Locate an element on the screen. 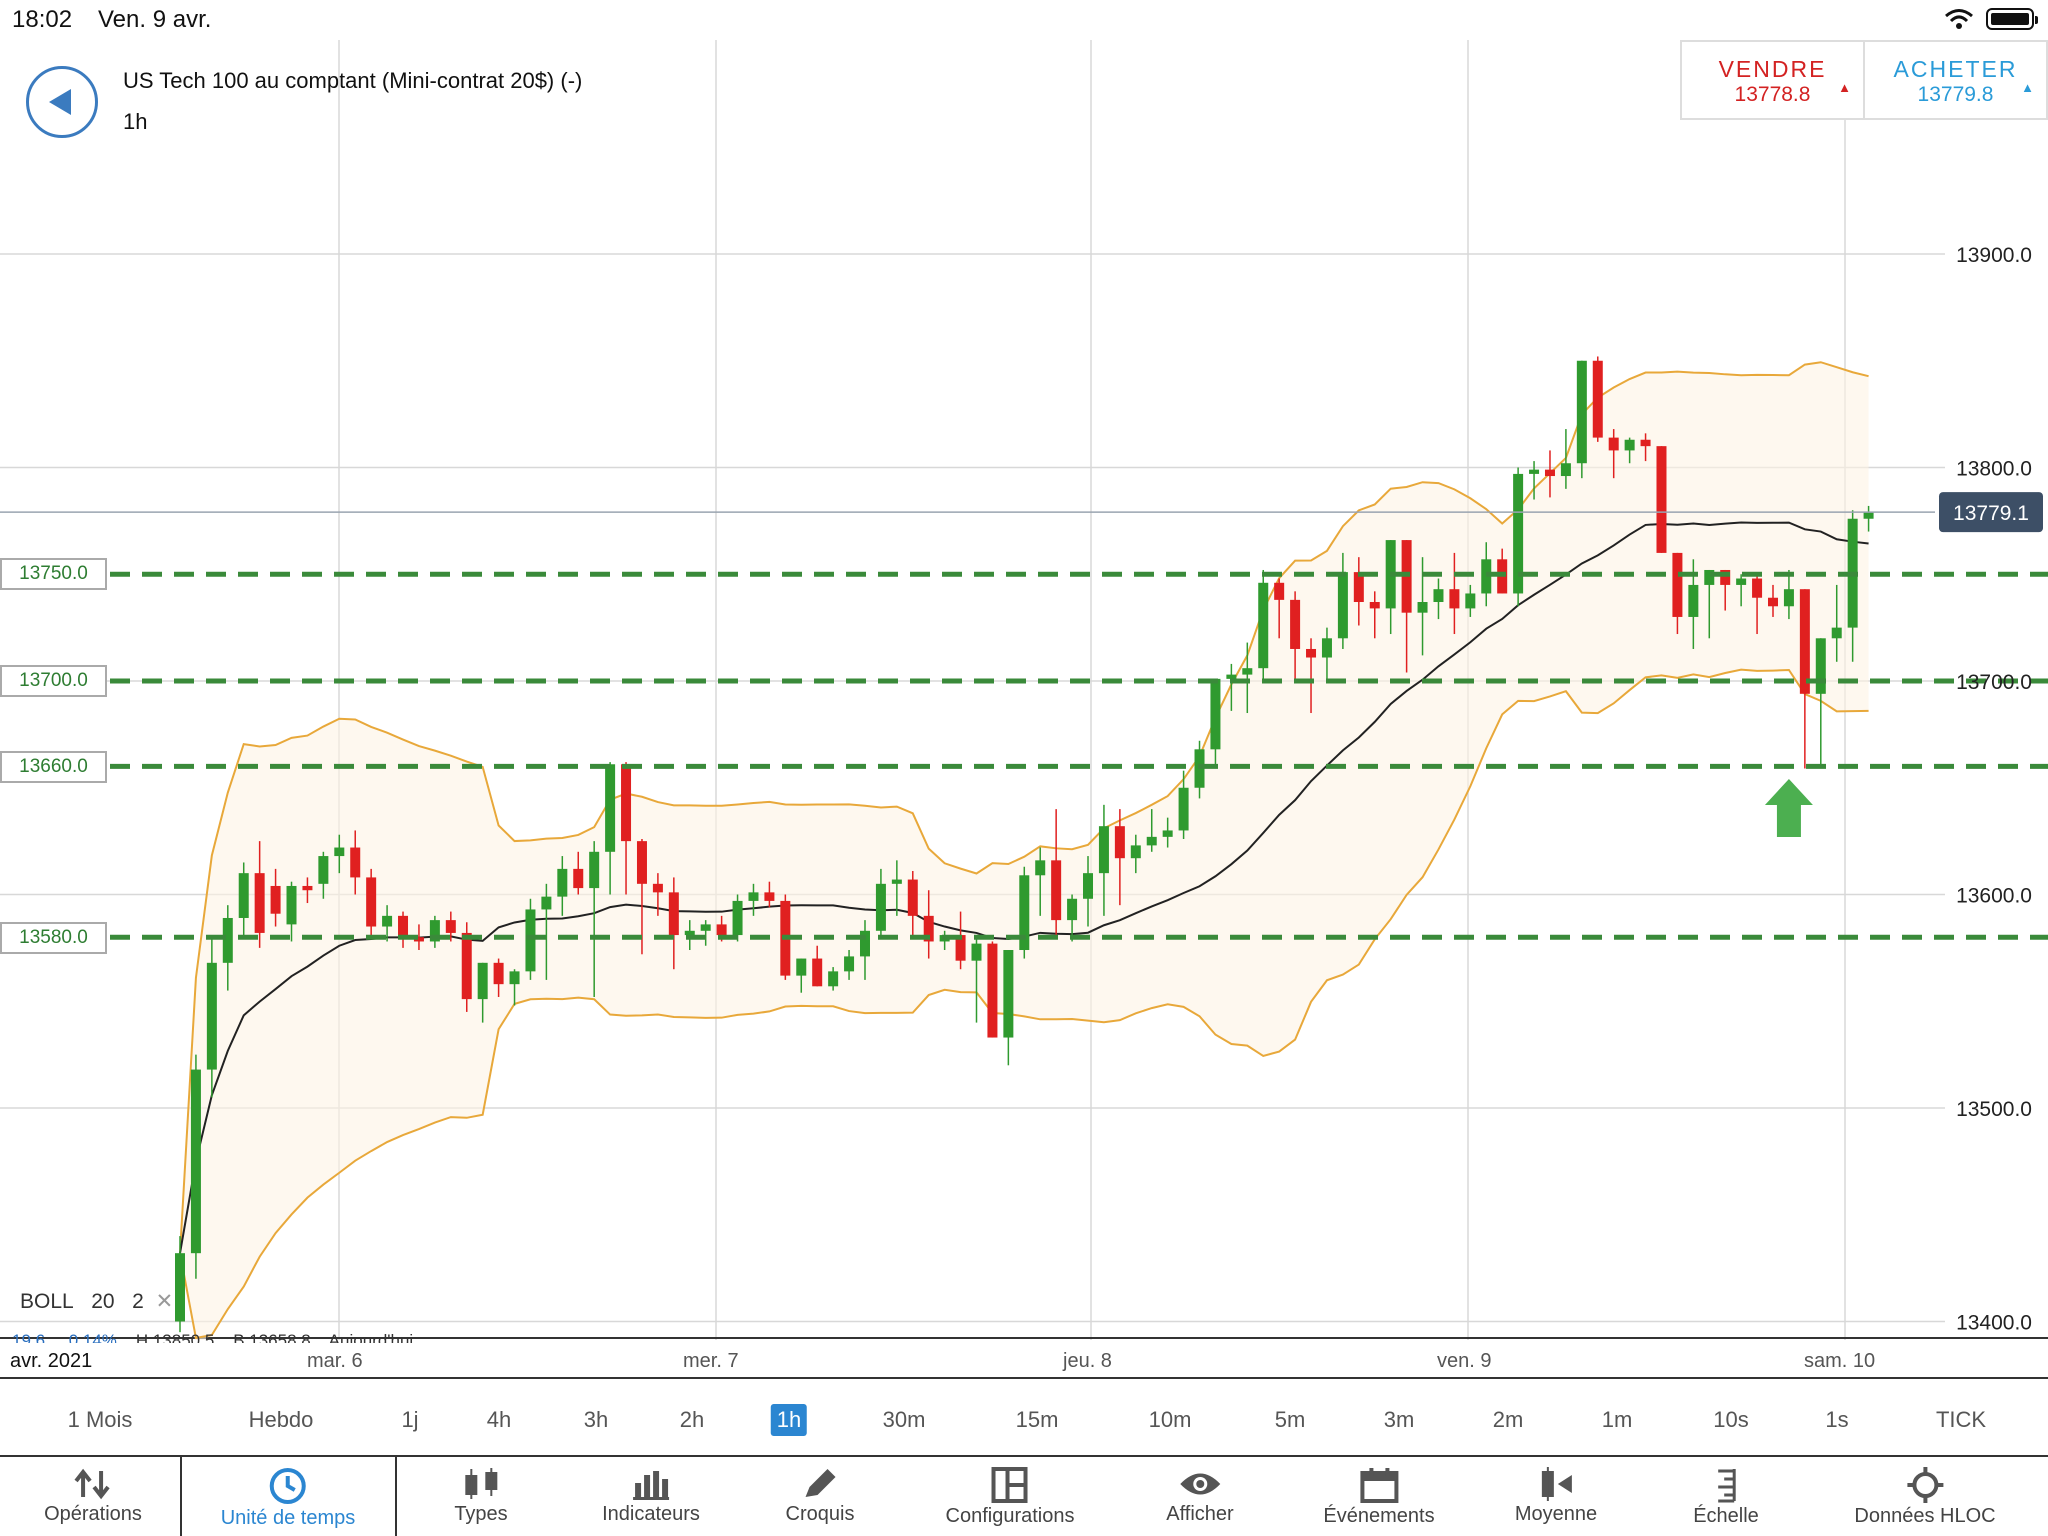 This screenshot has height=1536, width=2048. status-date: Ven. 9 avr. is located at coordinates (155, 19).